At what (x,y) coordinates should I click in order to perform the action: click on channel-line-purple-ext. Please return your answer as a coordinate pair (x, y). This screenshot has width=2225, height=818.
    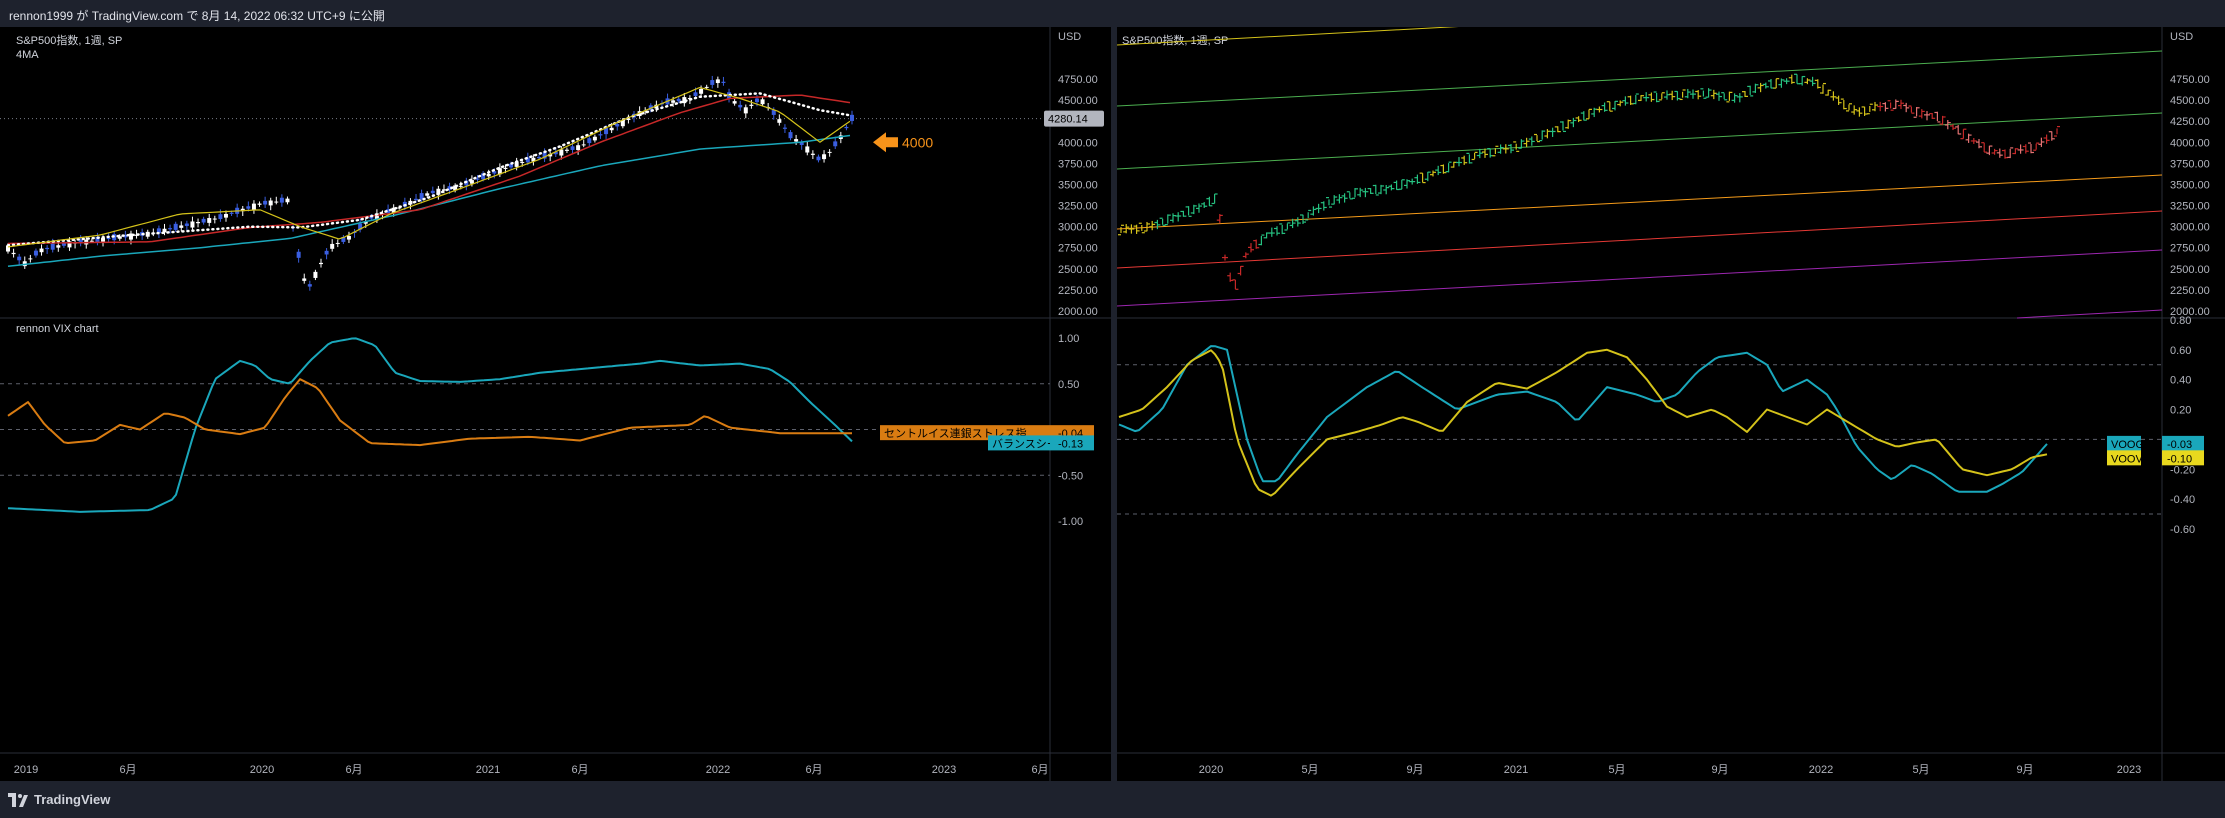
    Looking at the image, I should click on (2089, 314).